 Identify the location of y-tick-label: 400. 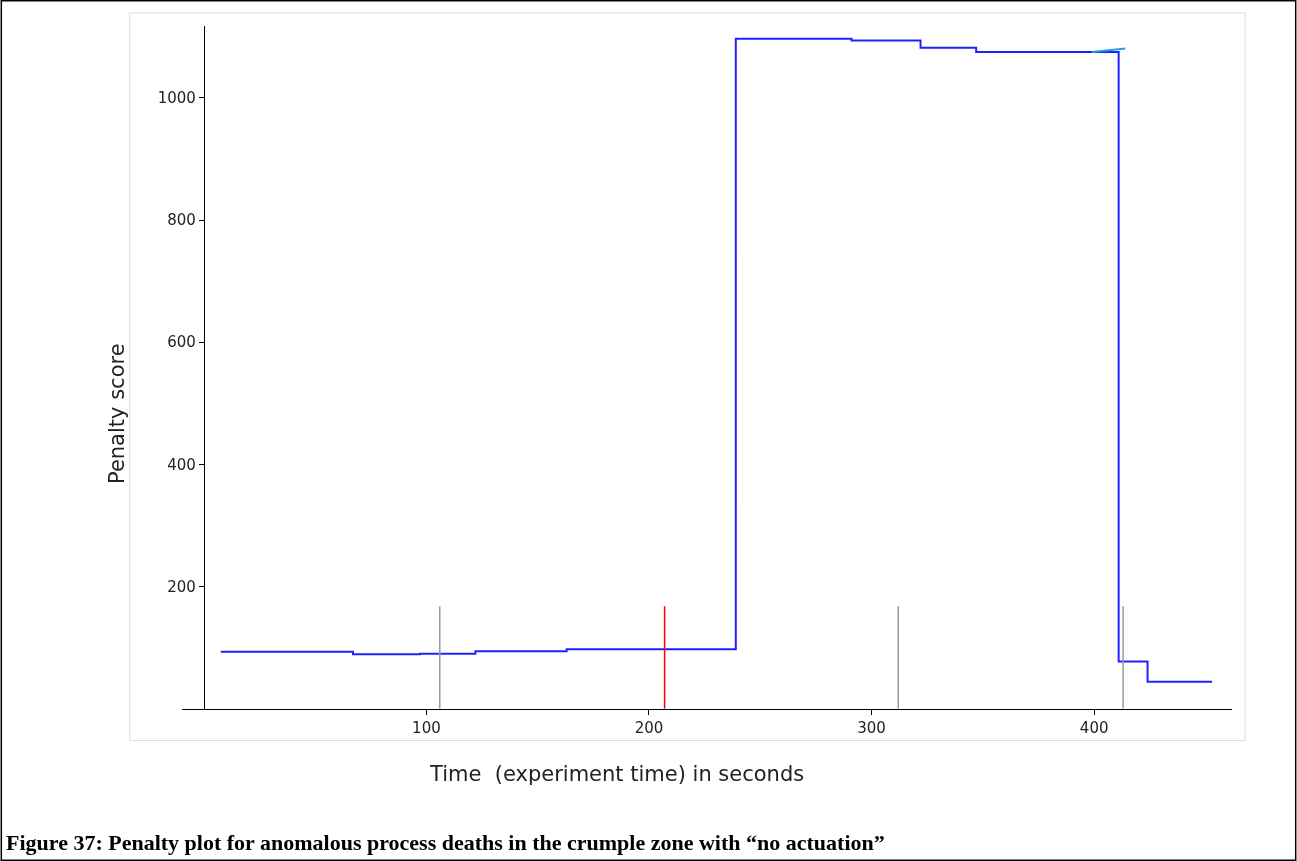
(181, 464).